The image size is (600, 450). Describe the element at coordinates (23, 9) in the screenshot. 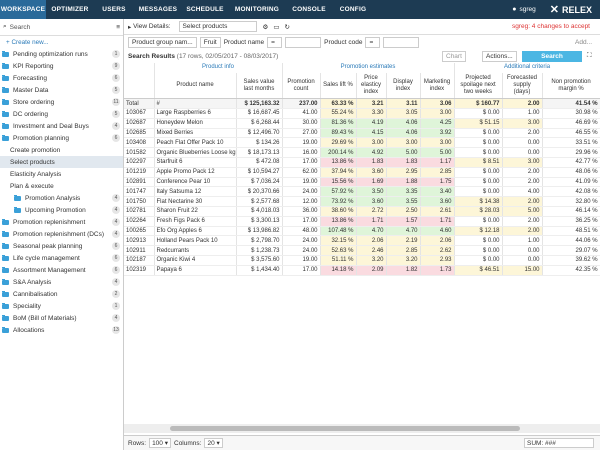

I see `nav-tab-workspace: WORKSPACE` at that location.